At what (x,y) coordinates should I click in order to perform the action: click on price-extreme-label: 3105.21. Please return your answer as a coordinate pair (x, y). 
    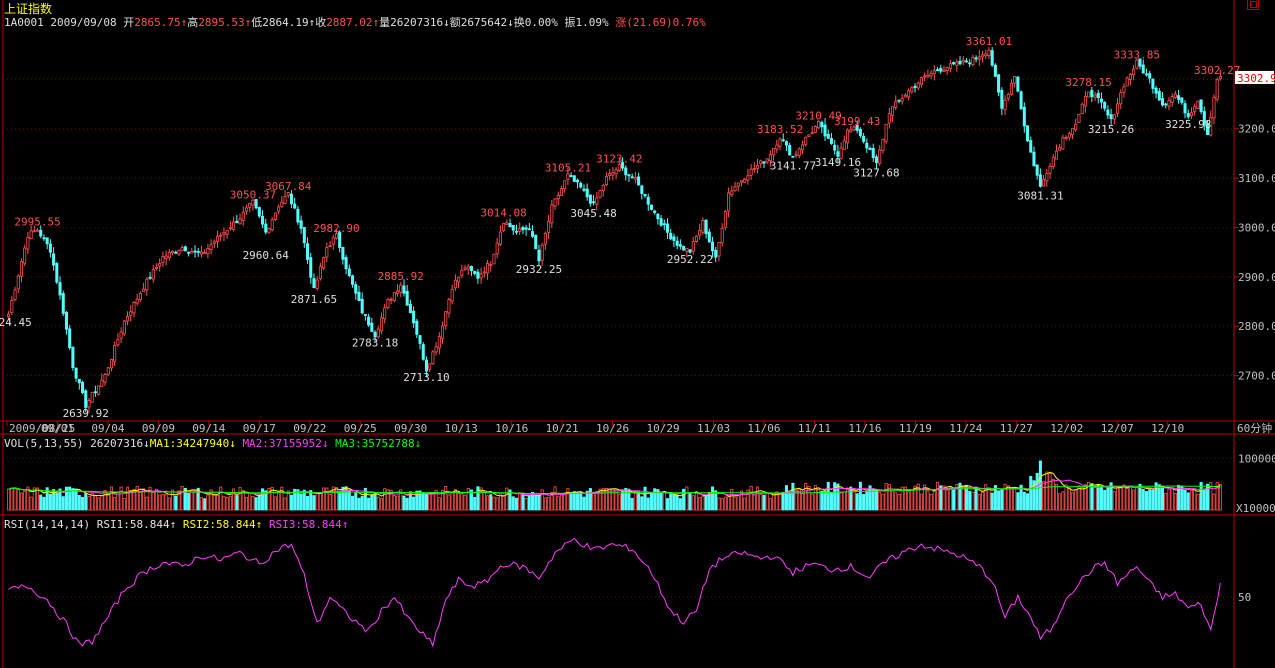
    Looking at the image, I should click on (568, 168).